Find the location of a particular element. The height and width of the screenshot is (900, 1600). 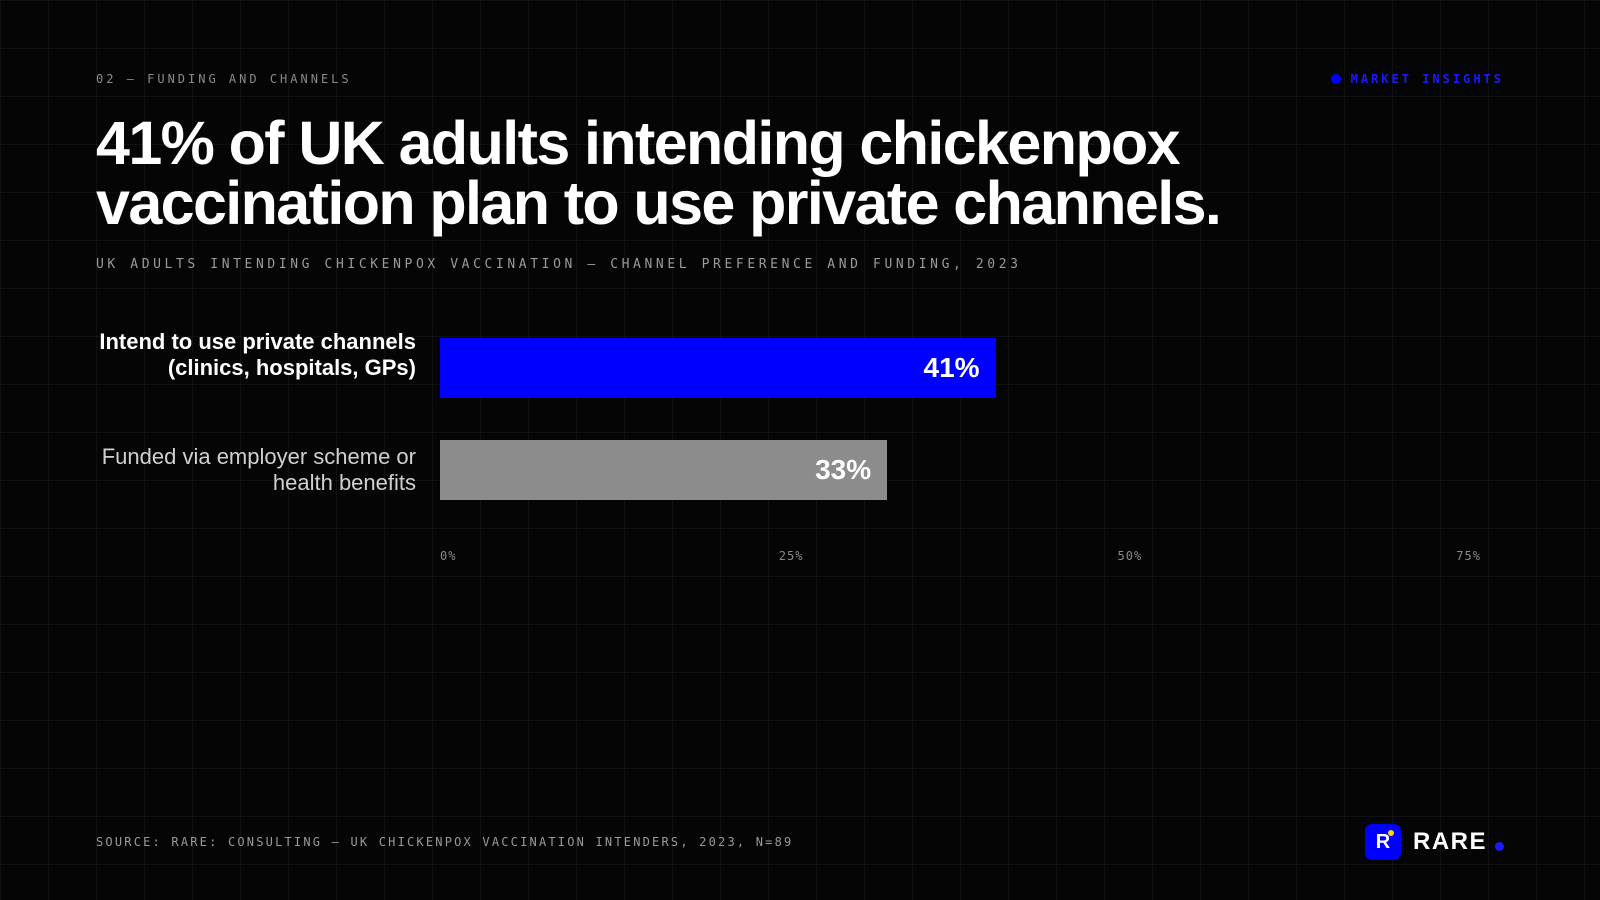

x-tick-label: 0% is located at coordinates (448, 556).